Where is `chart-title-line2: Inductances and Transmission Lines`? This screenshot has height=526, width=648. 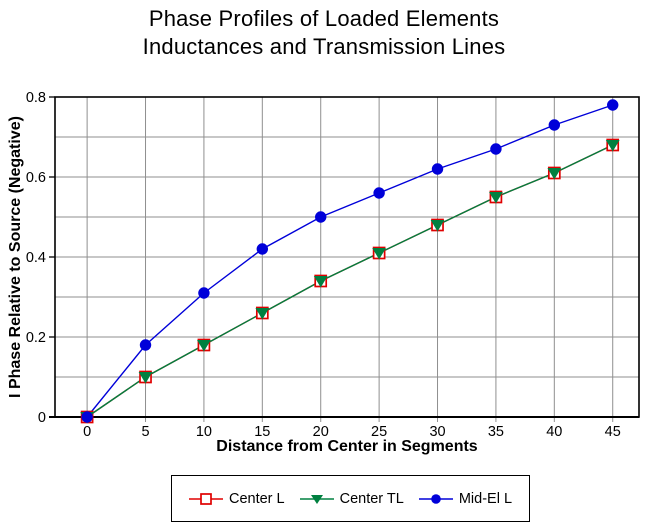
chart-title-line2: Inductances and Transmission Lines is located at coordinates (324, 46).